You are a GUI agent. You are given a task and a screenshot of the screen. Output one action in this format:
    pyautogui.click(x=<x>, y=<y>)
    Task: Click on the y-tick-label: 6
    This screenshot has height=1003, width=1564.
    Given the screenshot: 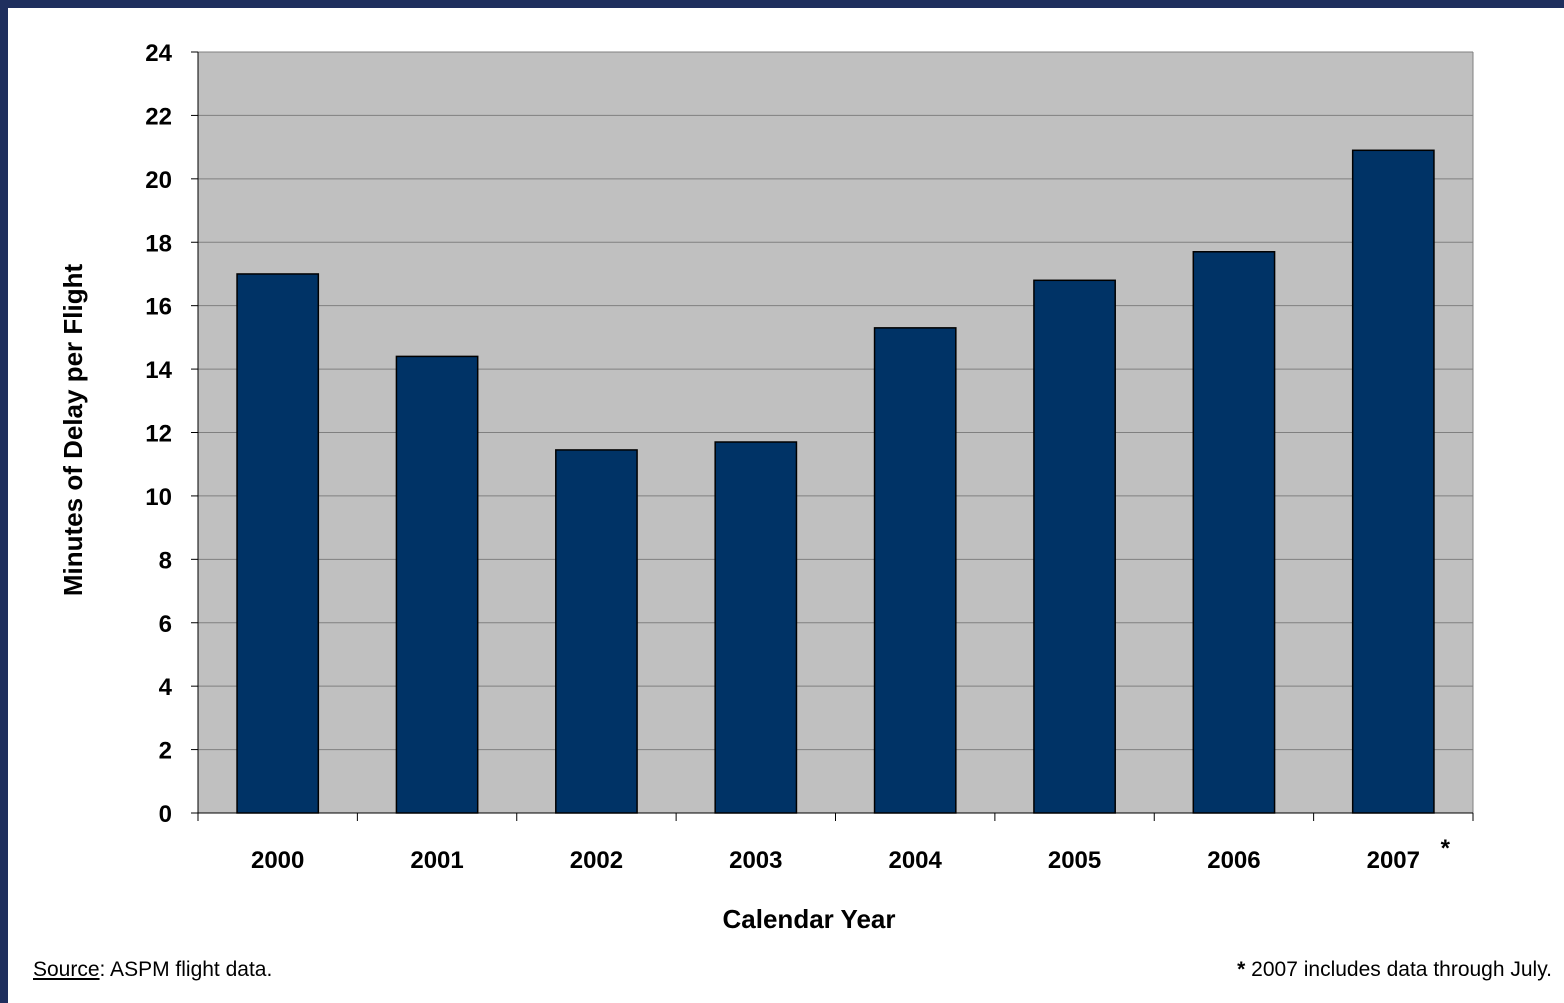 What is the action you would take?
    pyautogui.click(x=165, y=624)
    